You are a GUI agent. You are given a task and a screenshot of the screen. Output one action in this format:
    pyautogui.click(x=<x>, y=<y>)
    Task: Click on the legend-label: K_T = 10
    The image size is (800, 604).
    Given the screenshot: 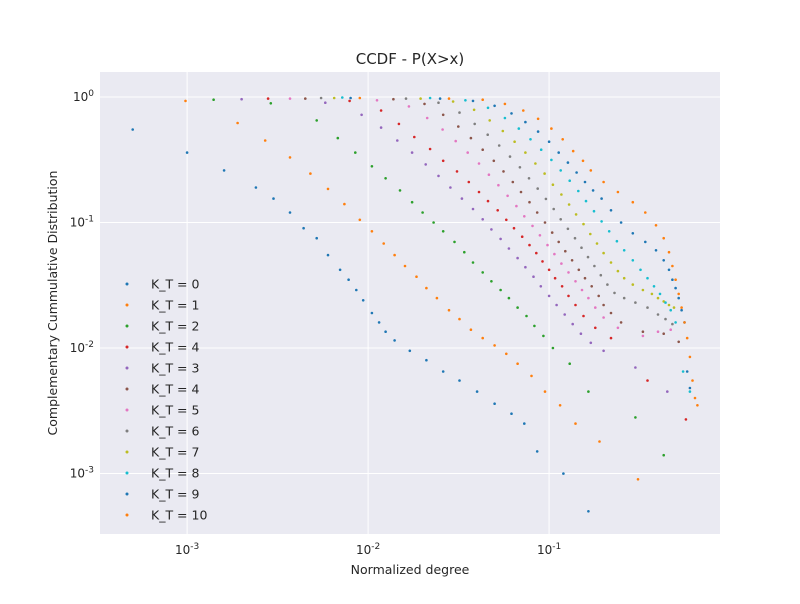 What is the action you would take?
    pyautogui.click(x=179, y=515)
    